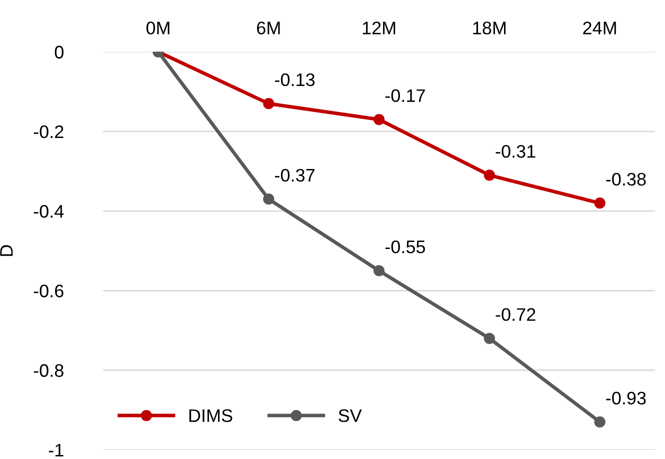 This screenshot has height=459, width=665. What do you see at coordinates (49, 370) in the screenshot?
I see `y-tick-label: -0.8` at bounding box center [49, 370].